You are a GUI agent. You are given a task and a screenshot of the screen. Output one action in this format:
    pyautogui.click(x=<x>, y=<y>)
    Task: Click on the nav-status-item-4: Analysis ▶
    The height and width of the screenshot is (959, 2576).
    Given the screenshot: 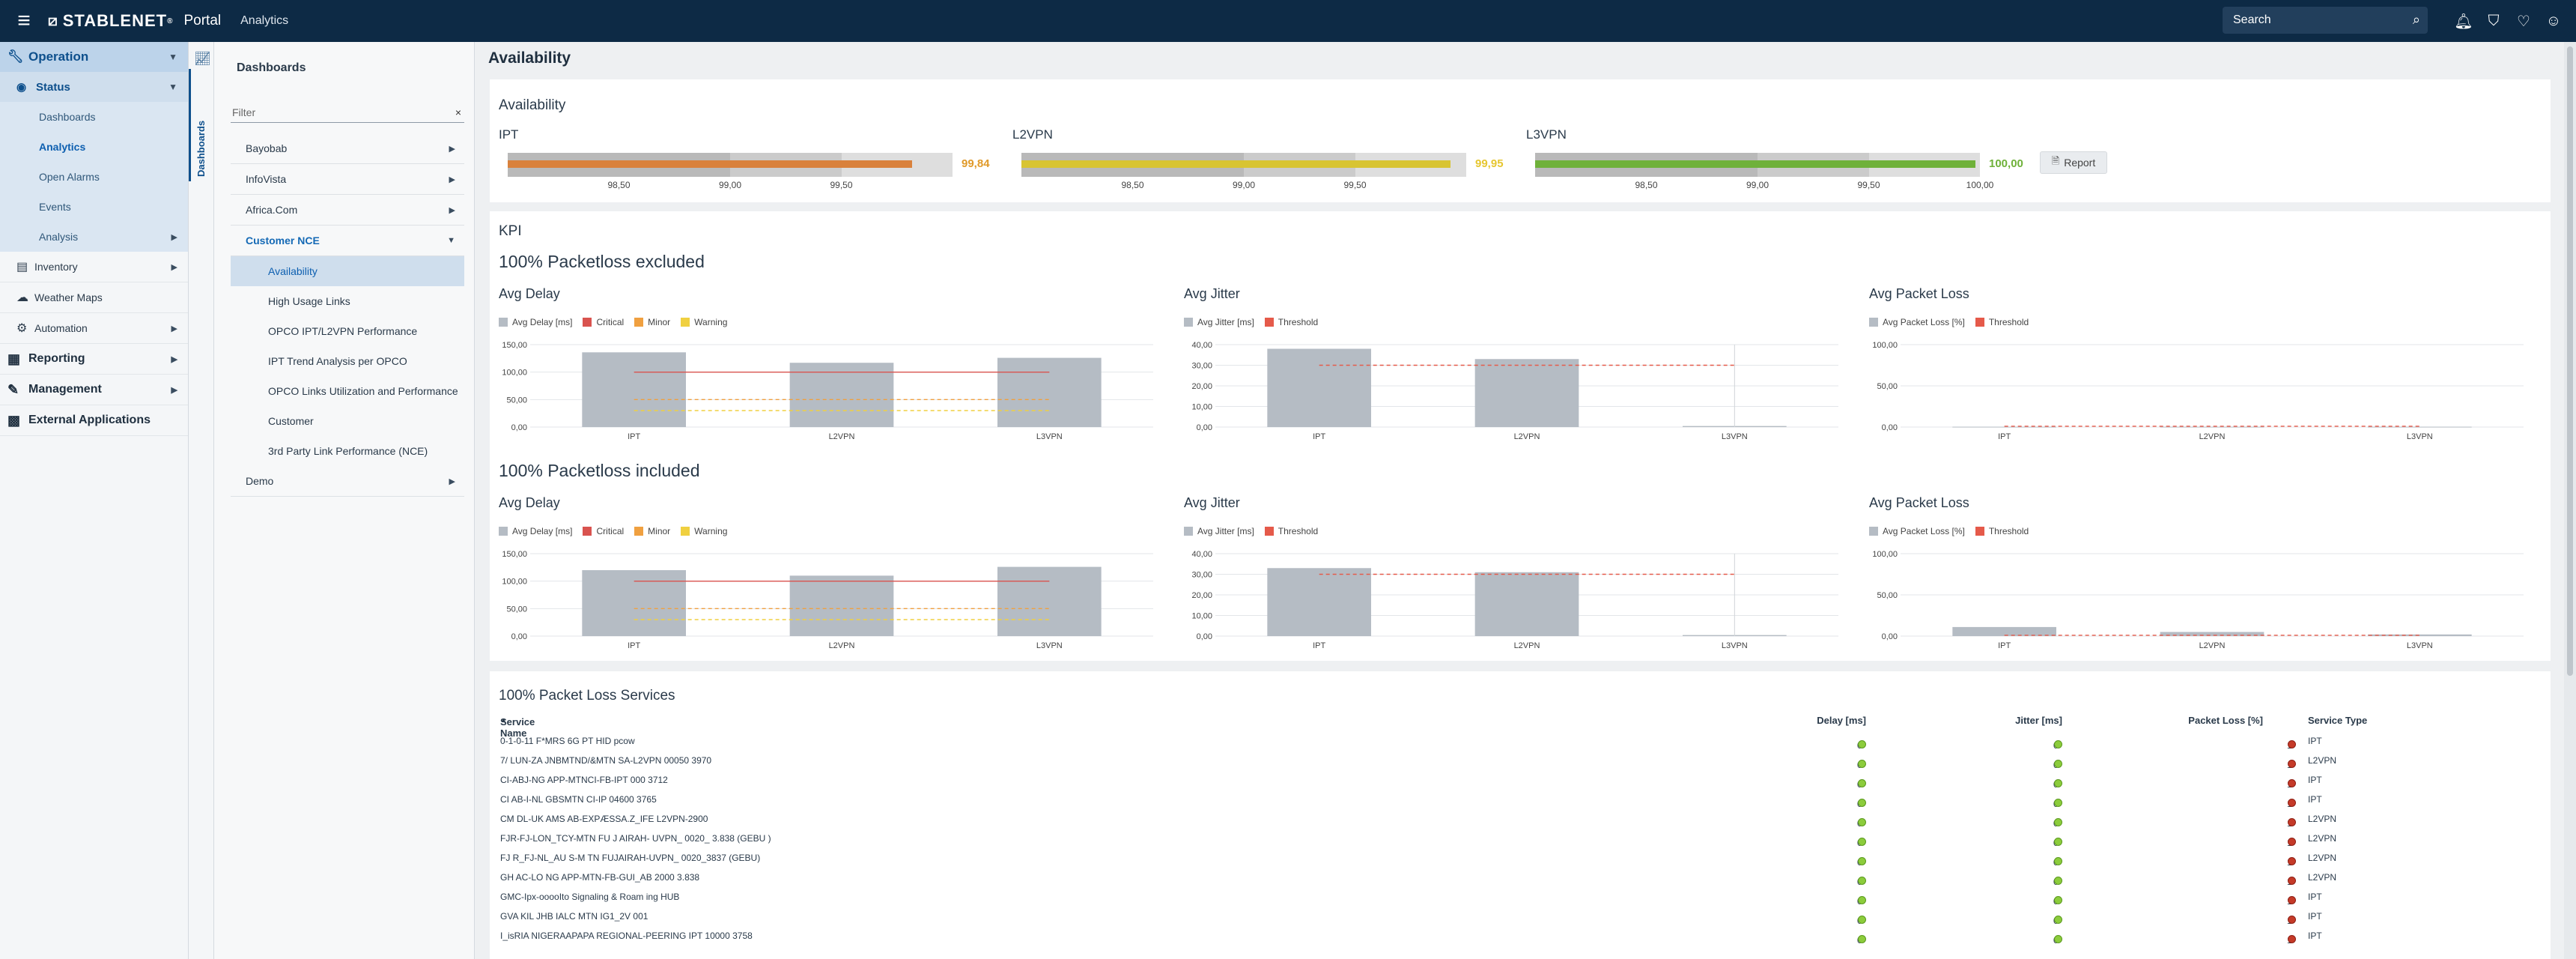 What is the action you would take?
    pyautogui.click(x=94, y=237)
    